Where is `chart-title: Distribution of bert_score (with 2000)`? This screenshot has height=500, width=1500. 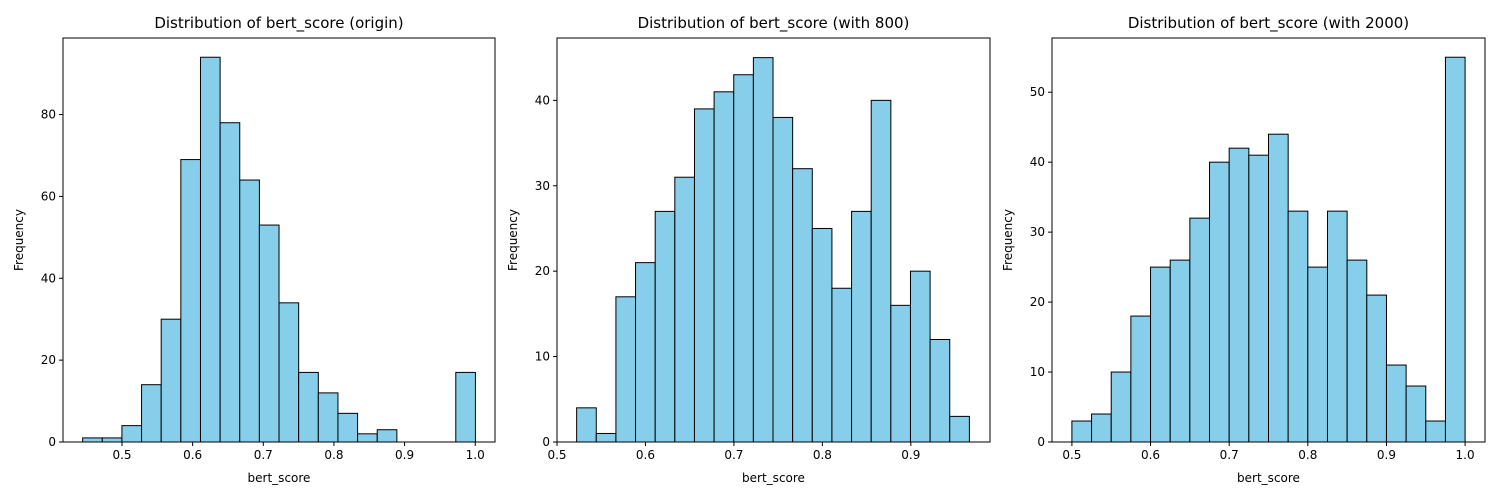 chart-title: Distribution of bert_score (with 2000) is located at coordinates (1268, 23).